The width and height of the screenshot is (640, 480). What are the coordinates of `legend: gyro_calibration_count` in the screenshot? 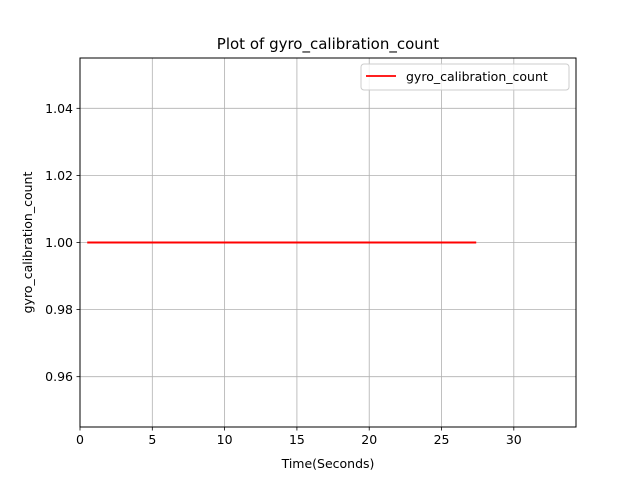 It's located at (465, 77).